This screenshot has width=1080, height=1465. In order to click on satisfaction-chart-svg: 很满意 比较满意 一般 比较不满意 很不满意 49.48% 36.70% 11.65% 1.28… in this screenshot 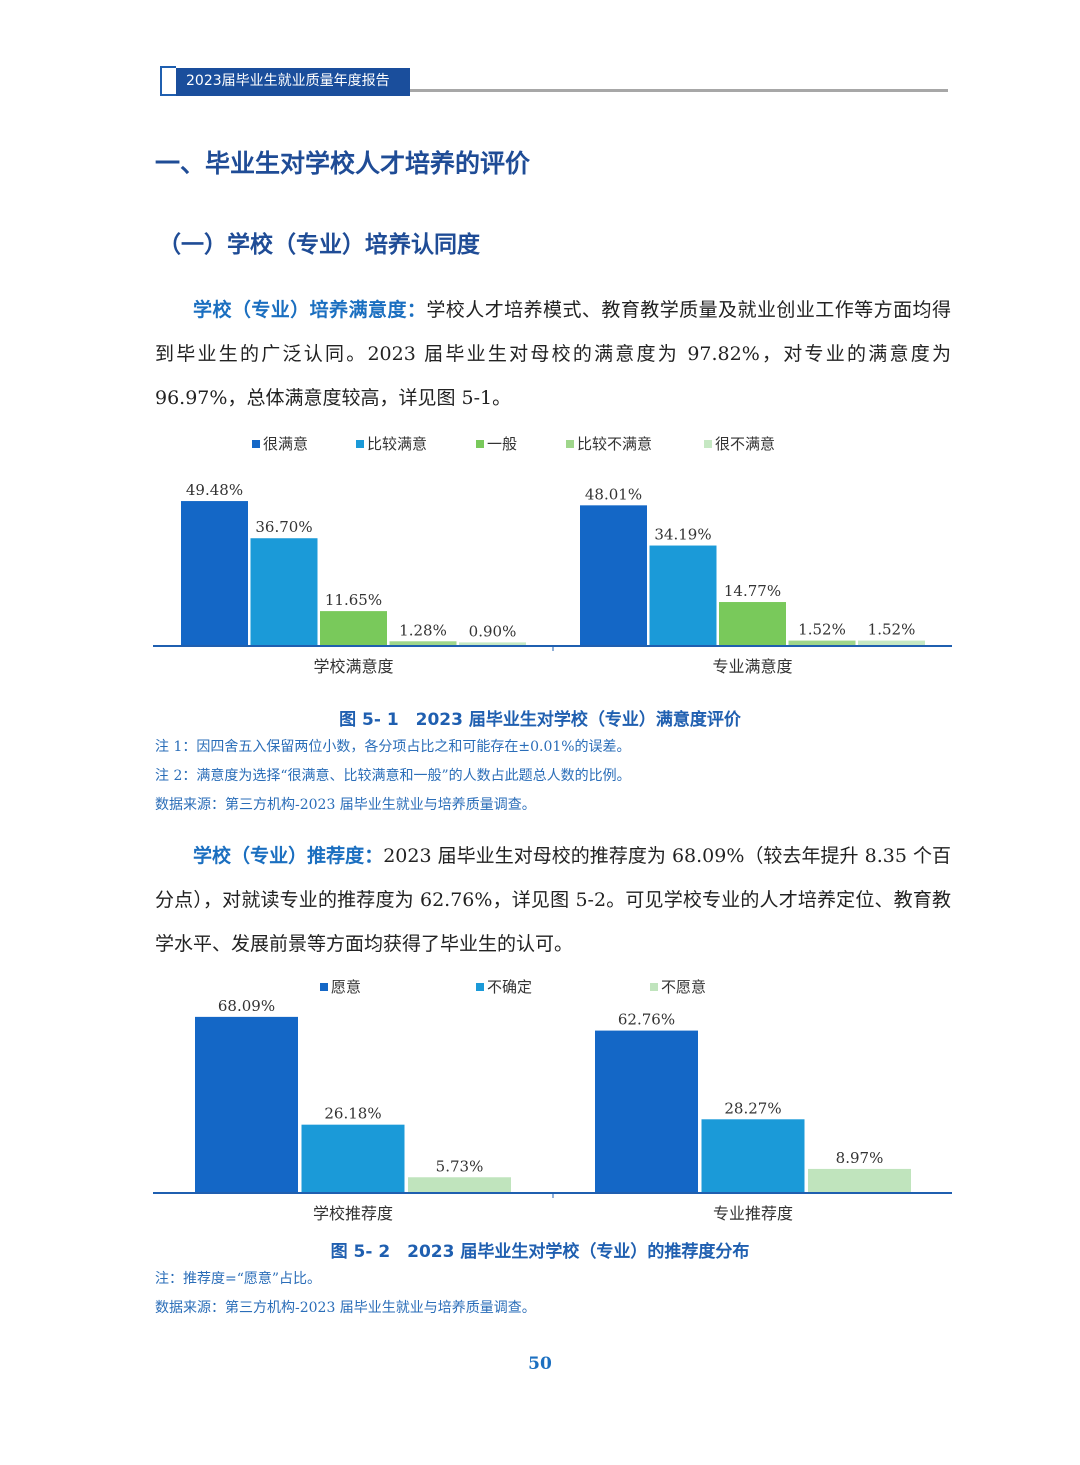, I will do `click(552, 555)`.